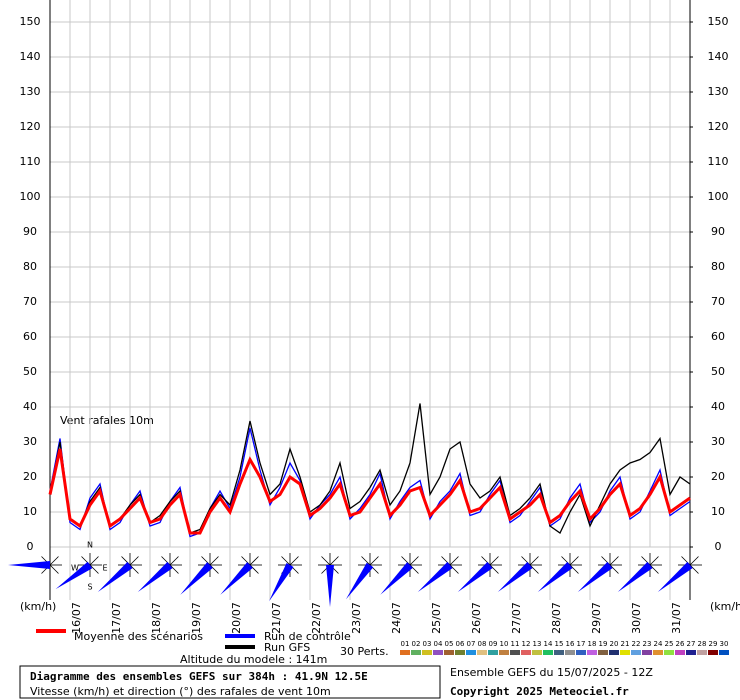 This screenshot has width=740, height=700. I want to click on pert-label: 08, so click(482, 644).